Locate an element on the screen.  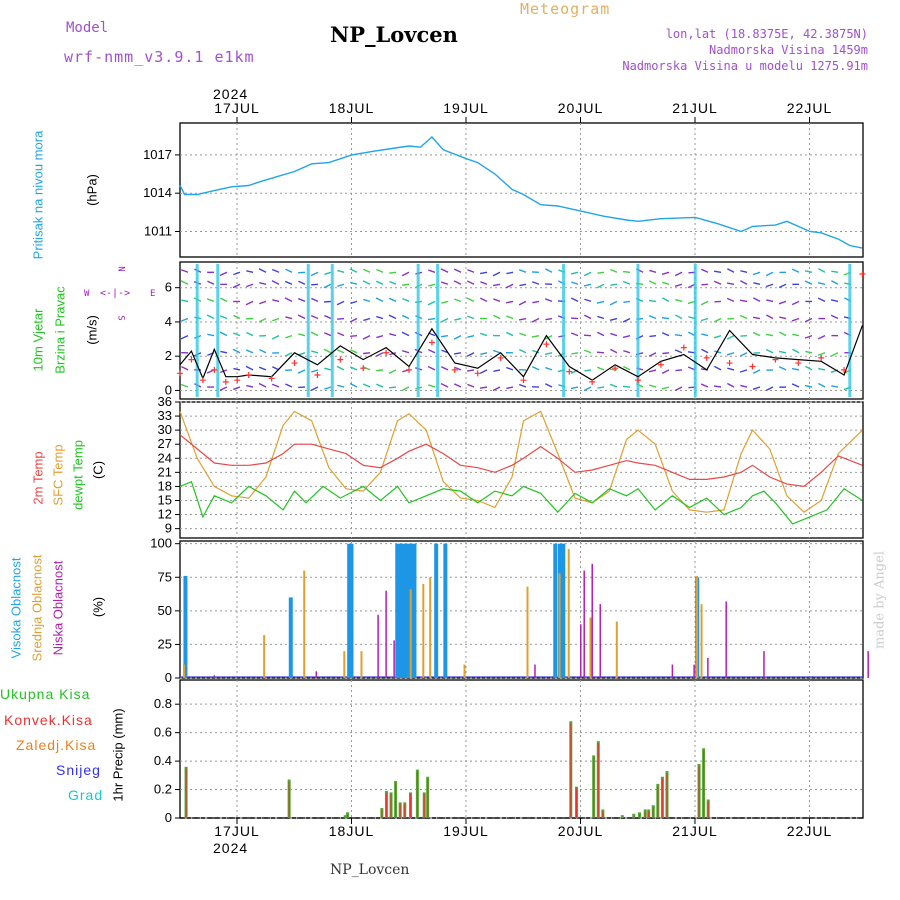
footer-station: NP_Lovcen is located at coordinates (370, 870).